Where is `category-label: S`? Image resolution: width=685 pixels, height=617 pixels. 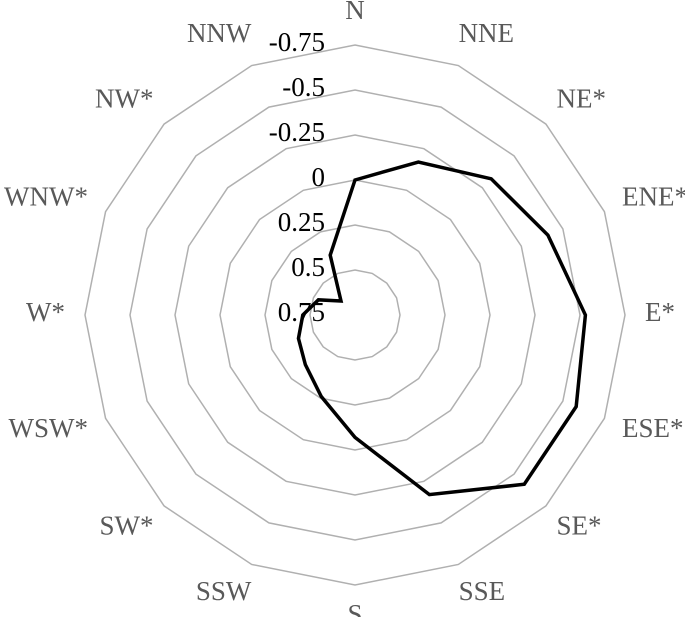
category-label: S is located at coordinates (354, 608).